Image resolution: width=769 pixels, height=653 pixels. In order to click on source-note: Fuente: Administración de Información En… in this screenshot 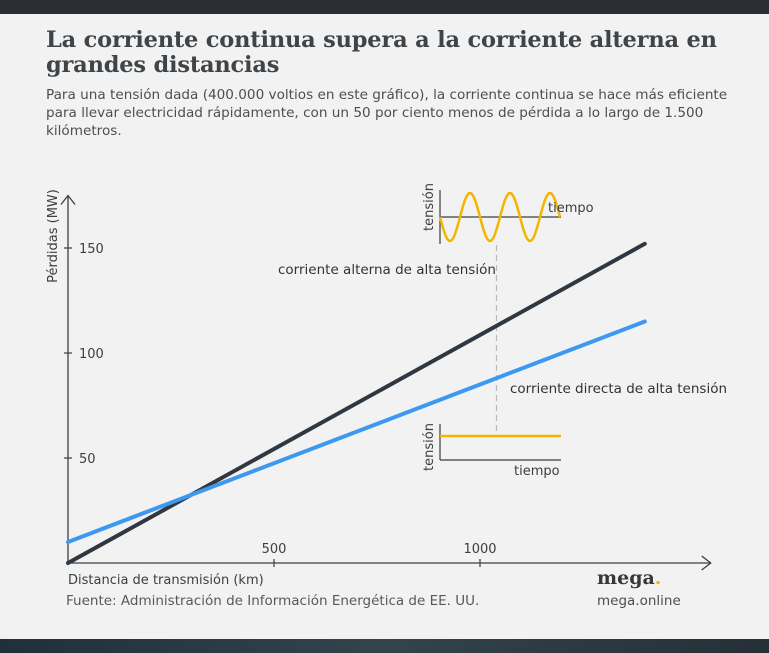, I will do `click(273, 601)`.